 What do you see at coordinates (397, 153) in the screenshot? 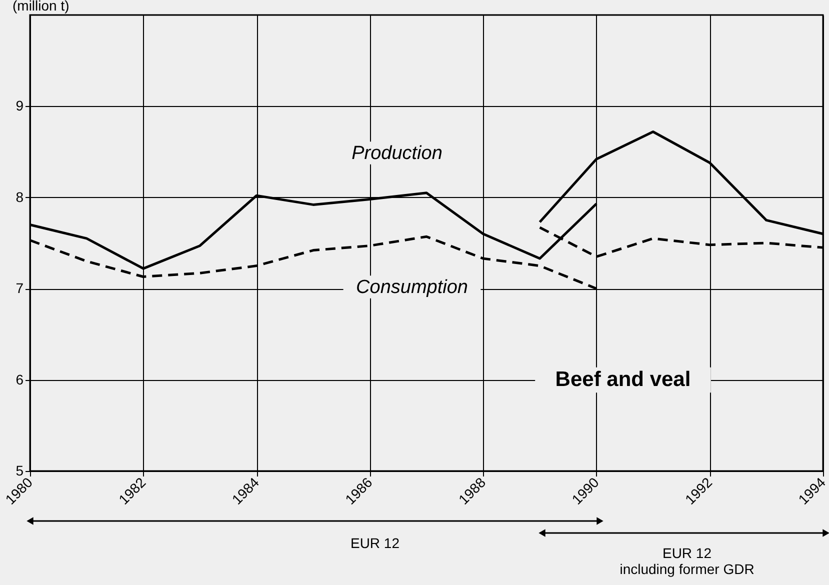
I see `series-label: Production` at bounding box center [397, 153].